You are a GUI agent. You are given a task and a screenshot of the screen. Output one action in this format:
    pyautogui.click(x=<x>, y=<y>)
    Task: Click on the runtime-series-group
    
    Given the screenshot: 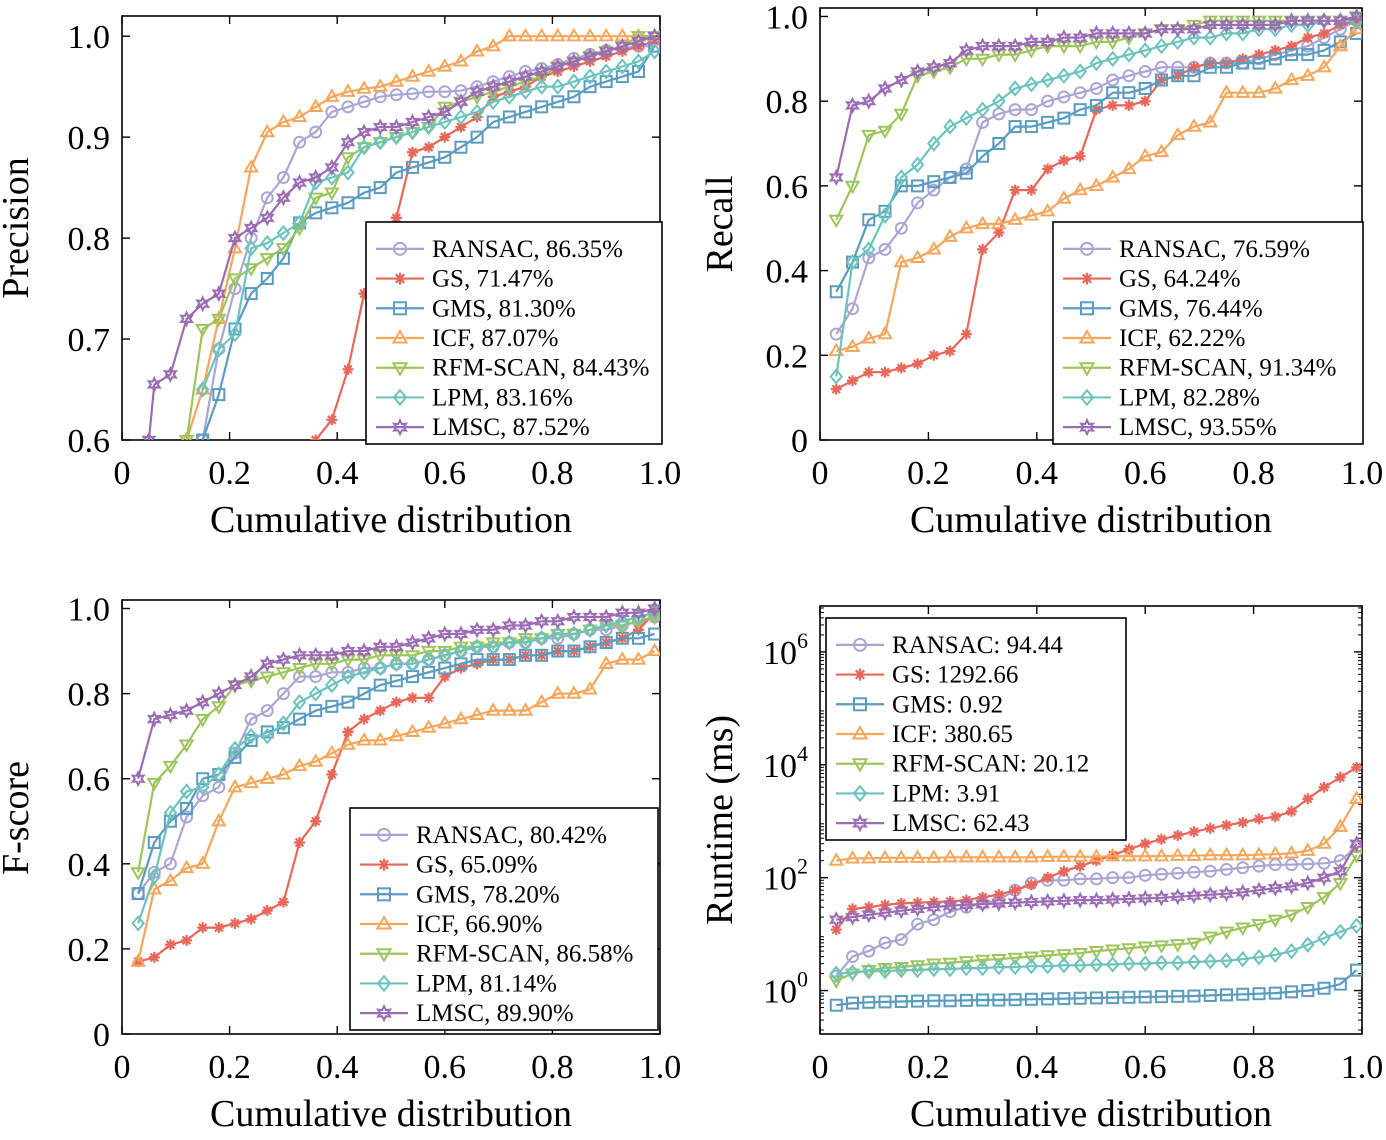 What is the action you would take?
    pyautogui.click(x=1095, y=886)
    